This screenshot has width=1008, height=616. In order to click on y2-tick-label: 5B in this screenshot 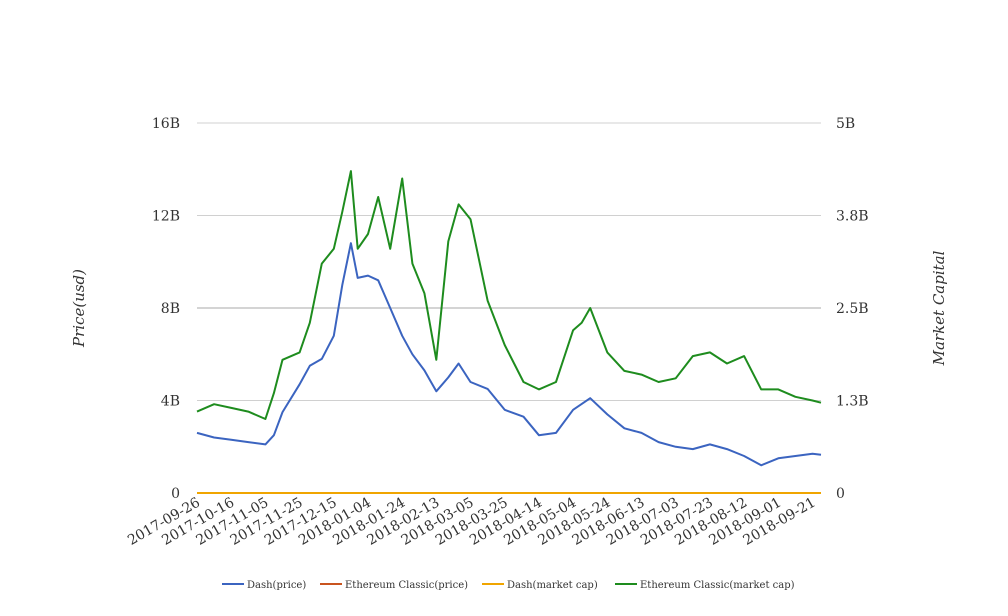, I will do `click(845, 124)`.